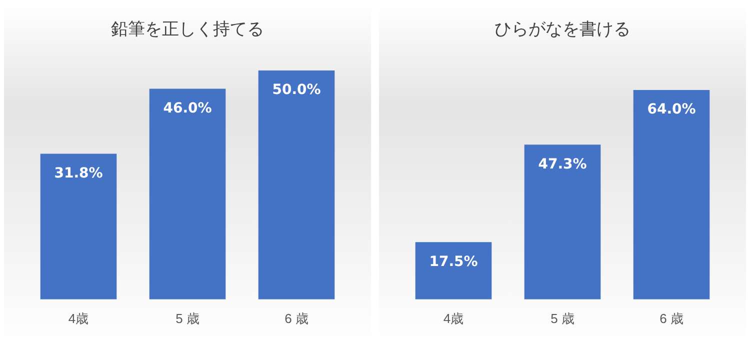 The image size is (750, 351). What do you see at coordinates (296, 90) in the screenshot?
I see `data-label: 50.0%` at bounding box center [296, 90].